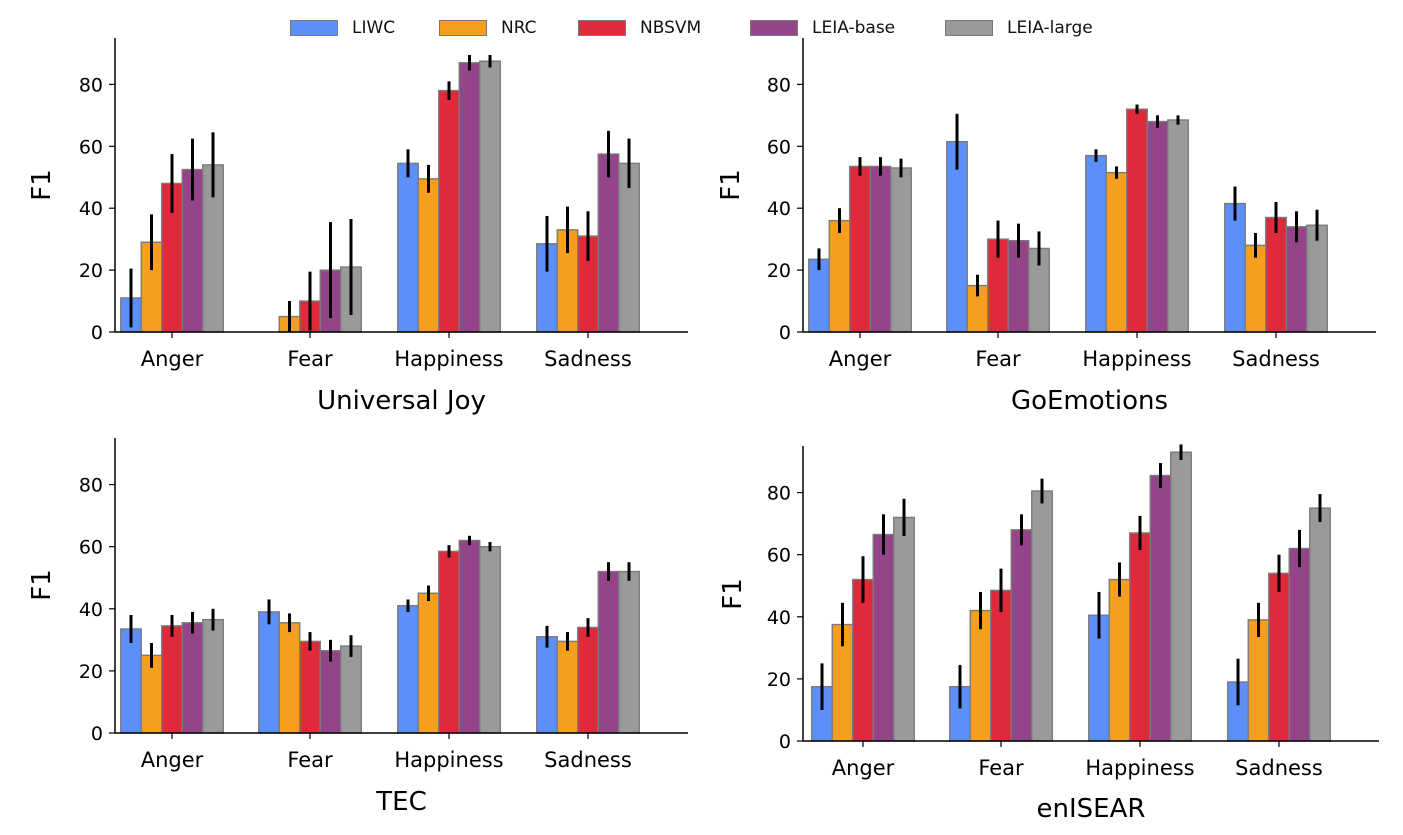 This screenshot has height=835, width=1403. What do you see at coordinates (1119, 660) in the screenshot?
I see `panel-4-bar-happiness-nrc` at bounding box center [1119, 660].